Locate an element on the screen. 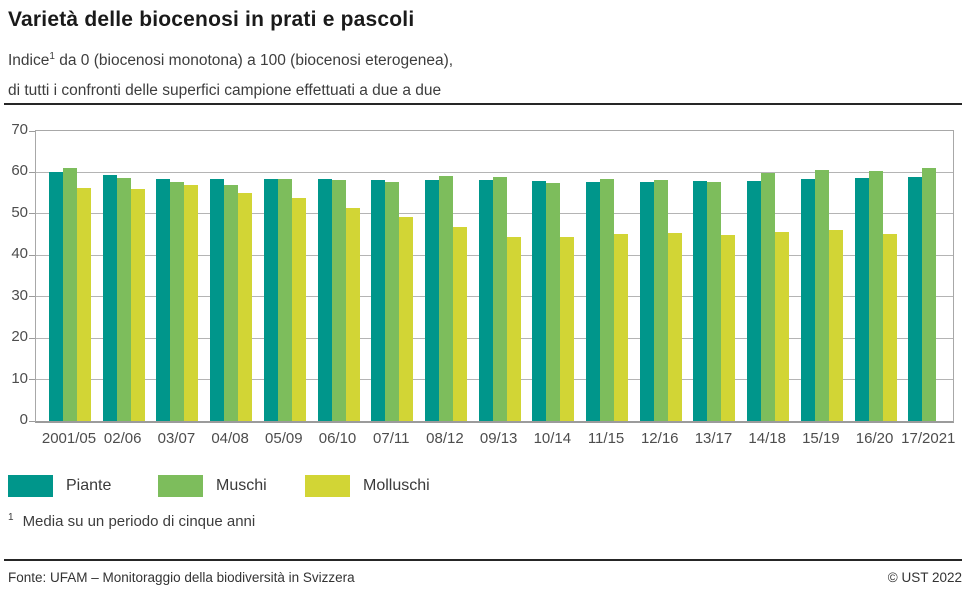 The width and height of the screenshot is (969, 593). x-axis-label: 08/12 is located at coordinates (445, 438).